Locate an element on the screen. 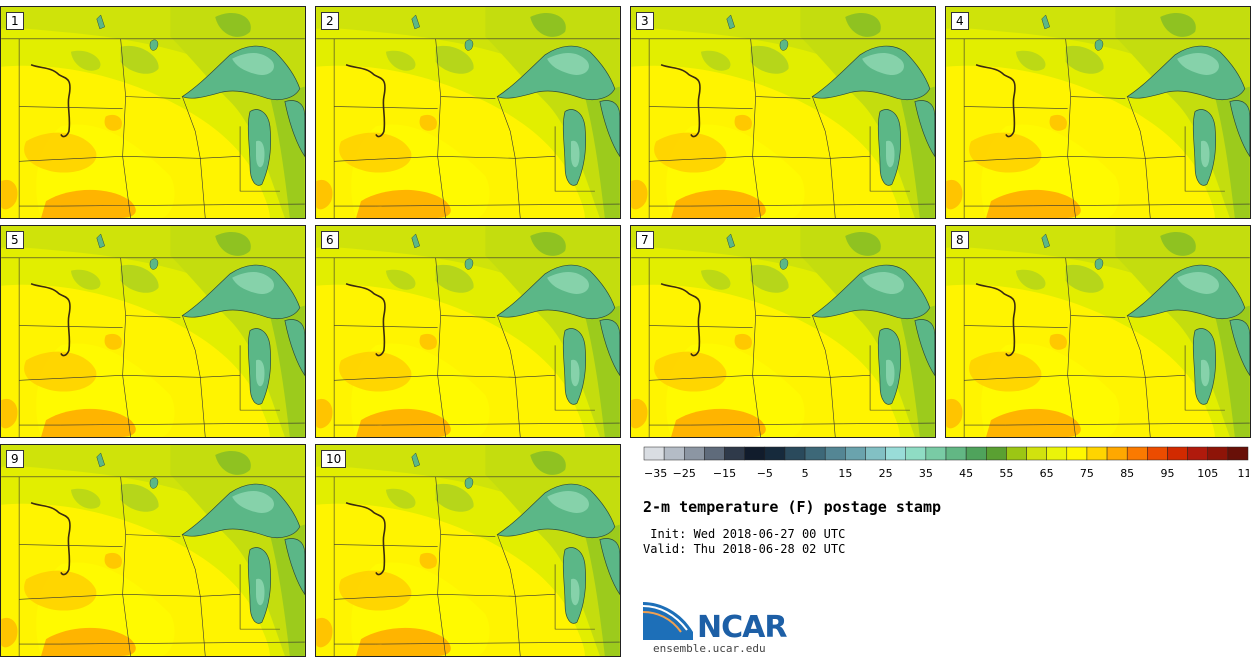 This screenshot has width=1260, height=657. logo-url: ensemble.ucar.edu is located at coordinates (709, 648).